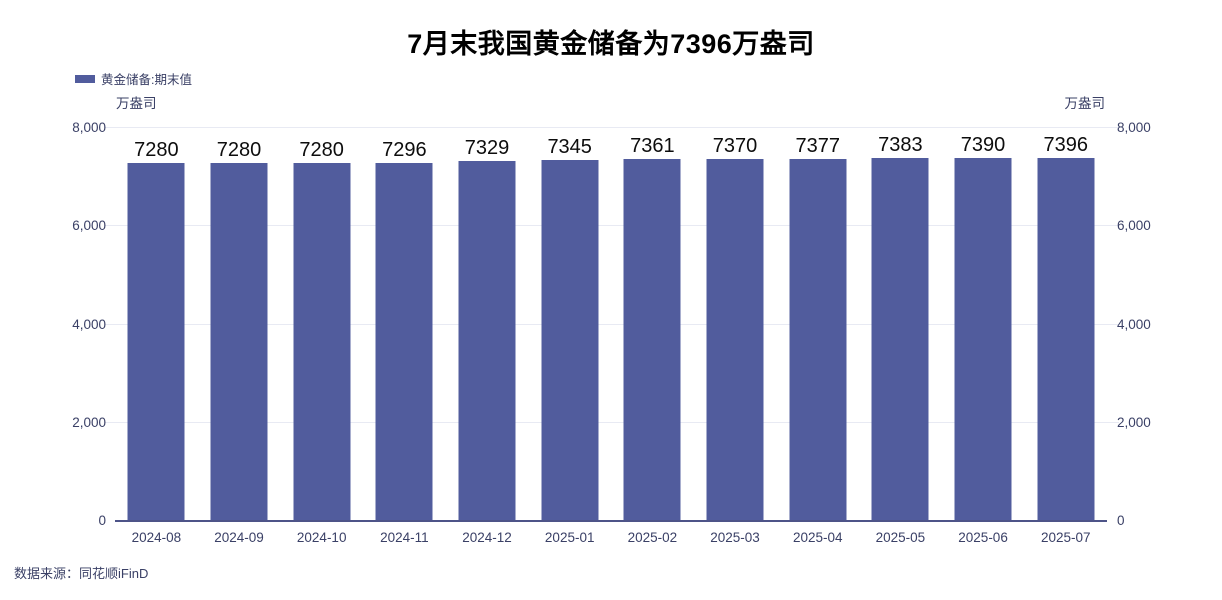  What do you see at coordinates (136, 103) in the screenshot?
I see `y-axis-unit-left: 万盎司` at bounding box center [136, 103].